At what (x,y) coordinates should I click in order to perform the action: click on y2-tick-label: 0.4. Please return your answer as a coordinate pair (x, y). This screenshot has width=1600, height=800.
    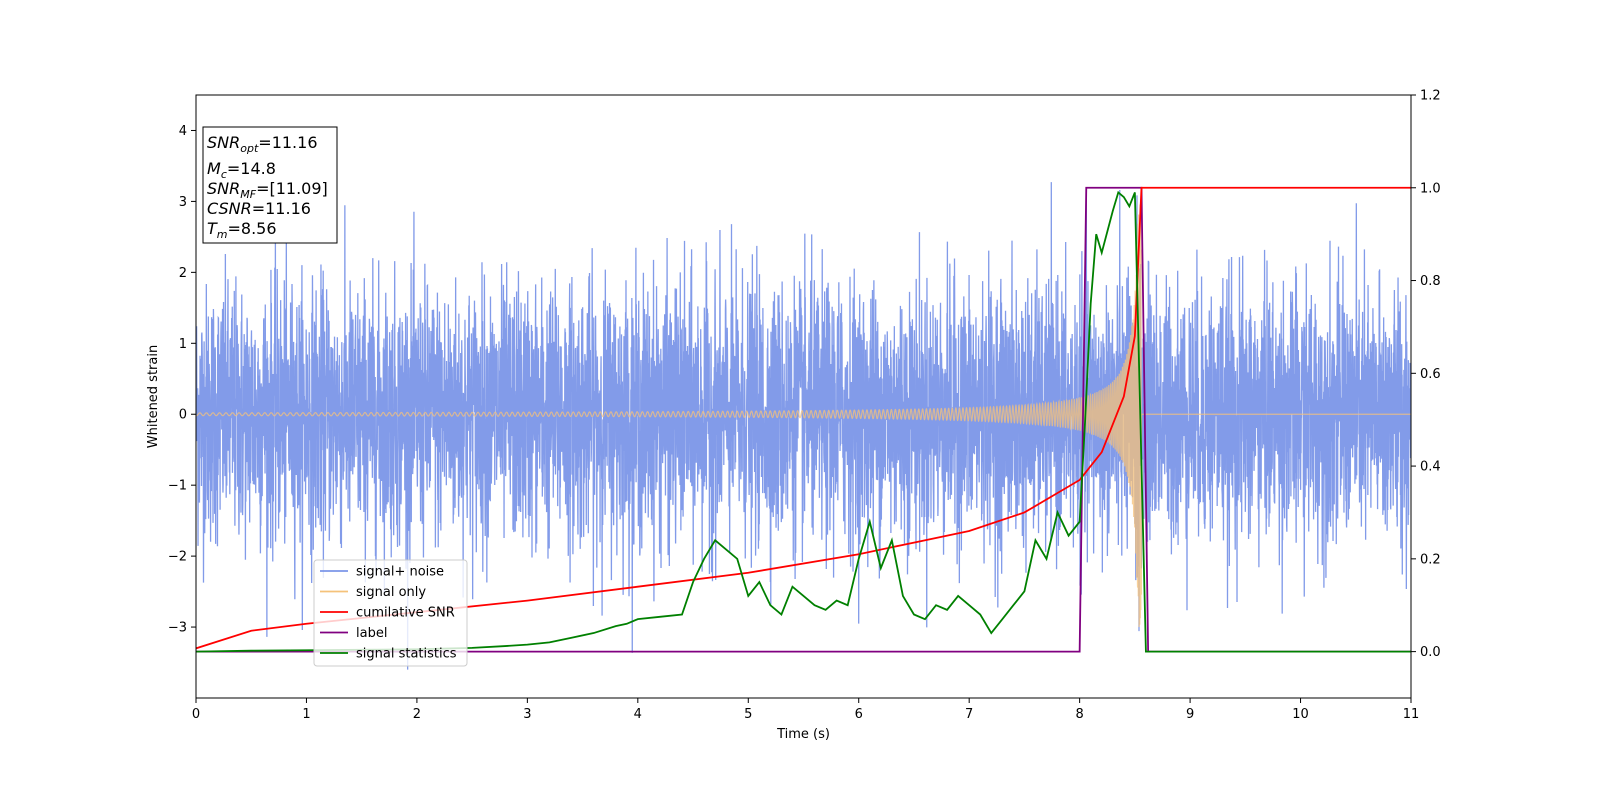
    Looking at the image, I should click on (1430, 467).